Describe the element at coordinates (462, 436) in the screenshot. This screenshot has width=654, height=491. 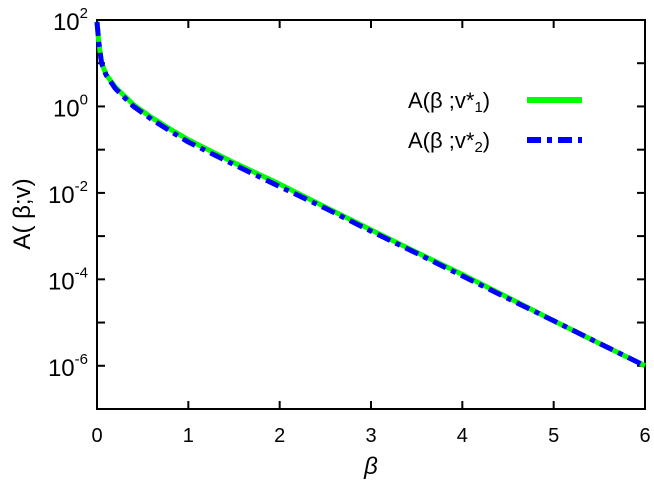
I see `x-tick-label: 4` at that location.